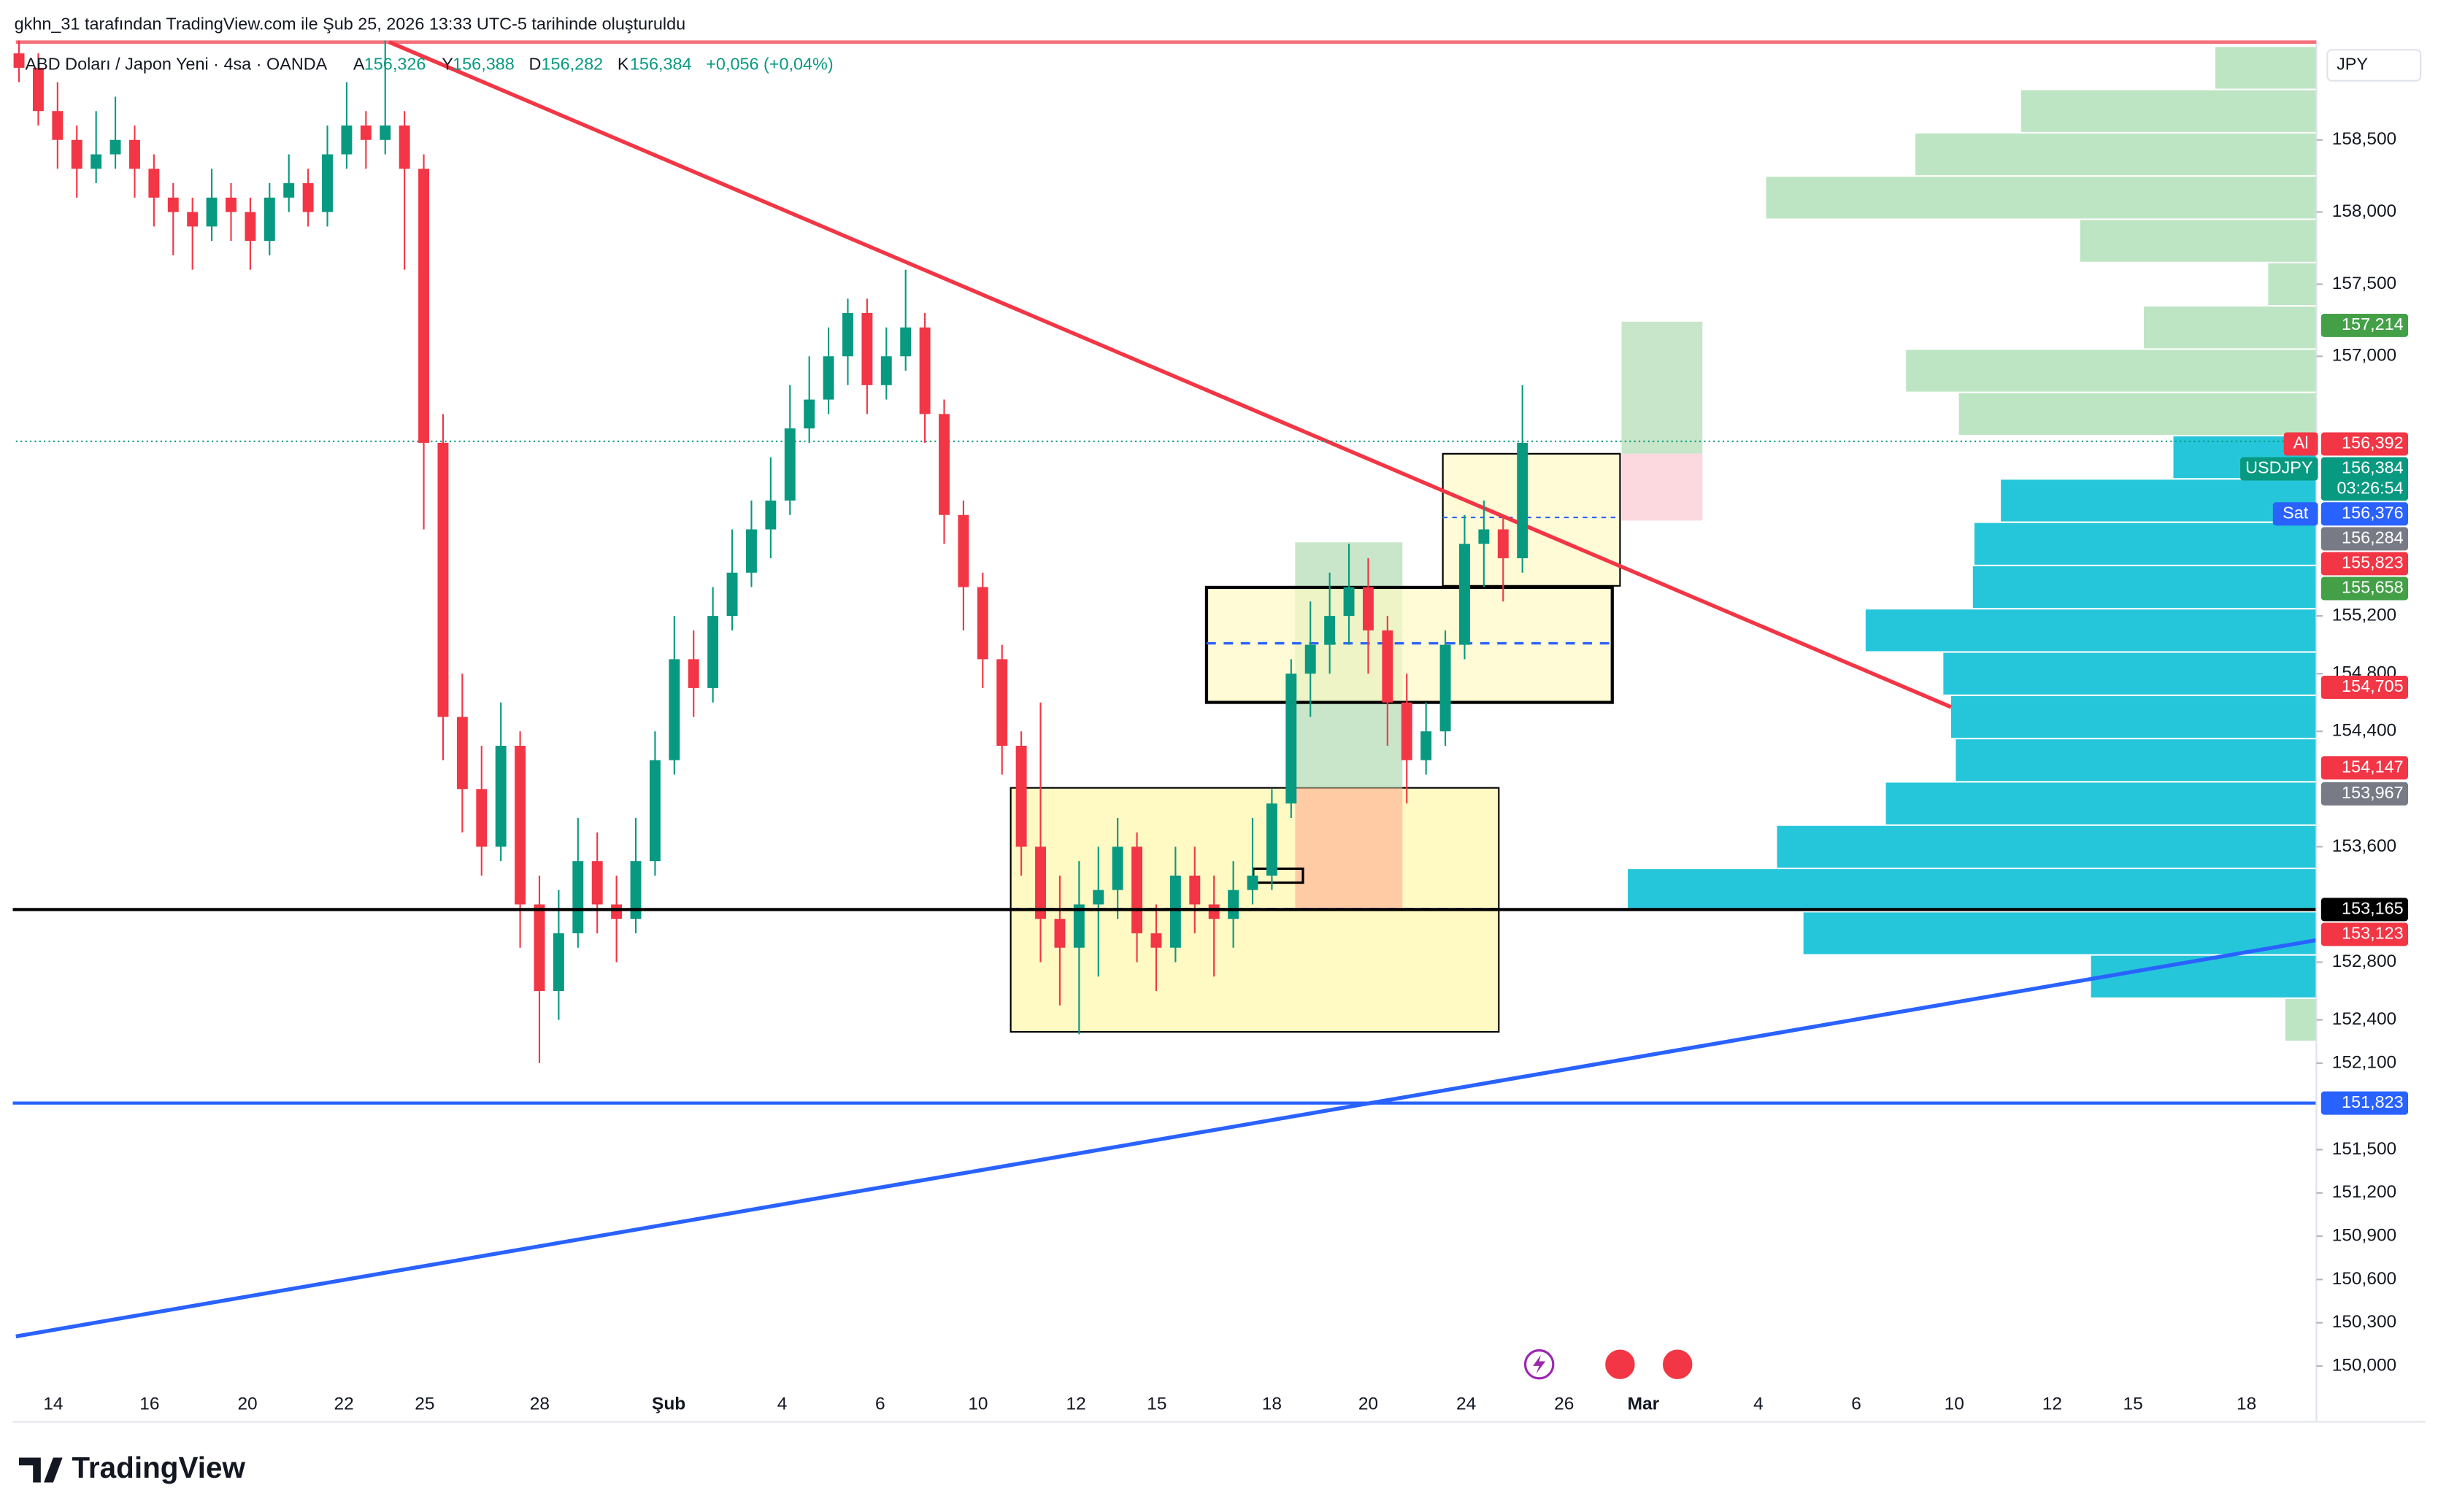 The height and width of the screenshot is (1512, 2438). What do you see at coordinates (535, 64) in the screenshot?
I see `ohlc-label: D` at bounding box center [535, 64].